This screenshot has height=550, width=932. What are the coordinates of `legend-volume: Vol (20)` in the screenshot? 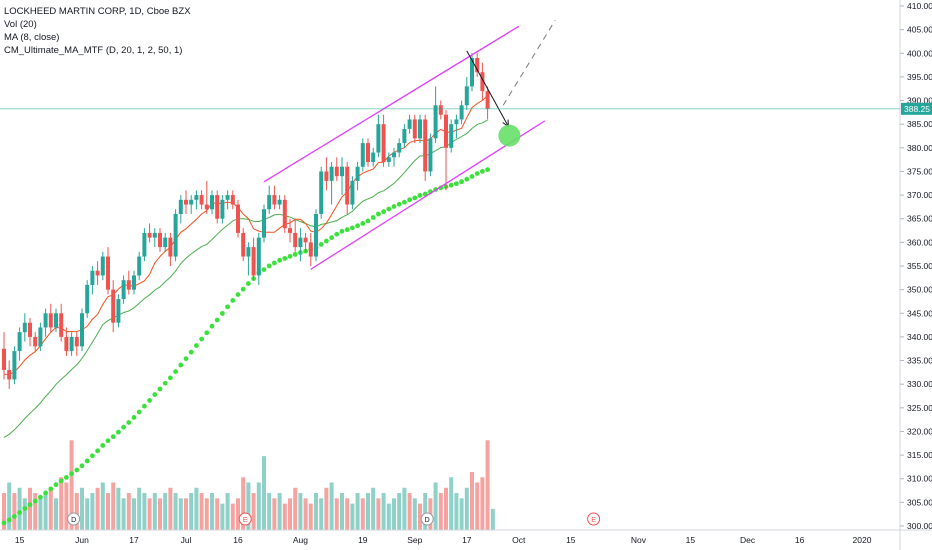 It's located at (20, 24).